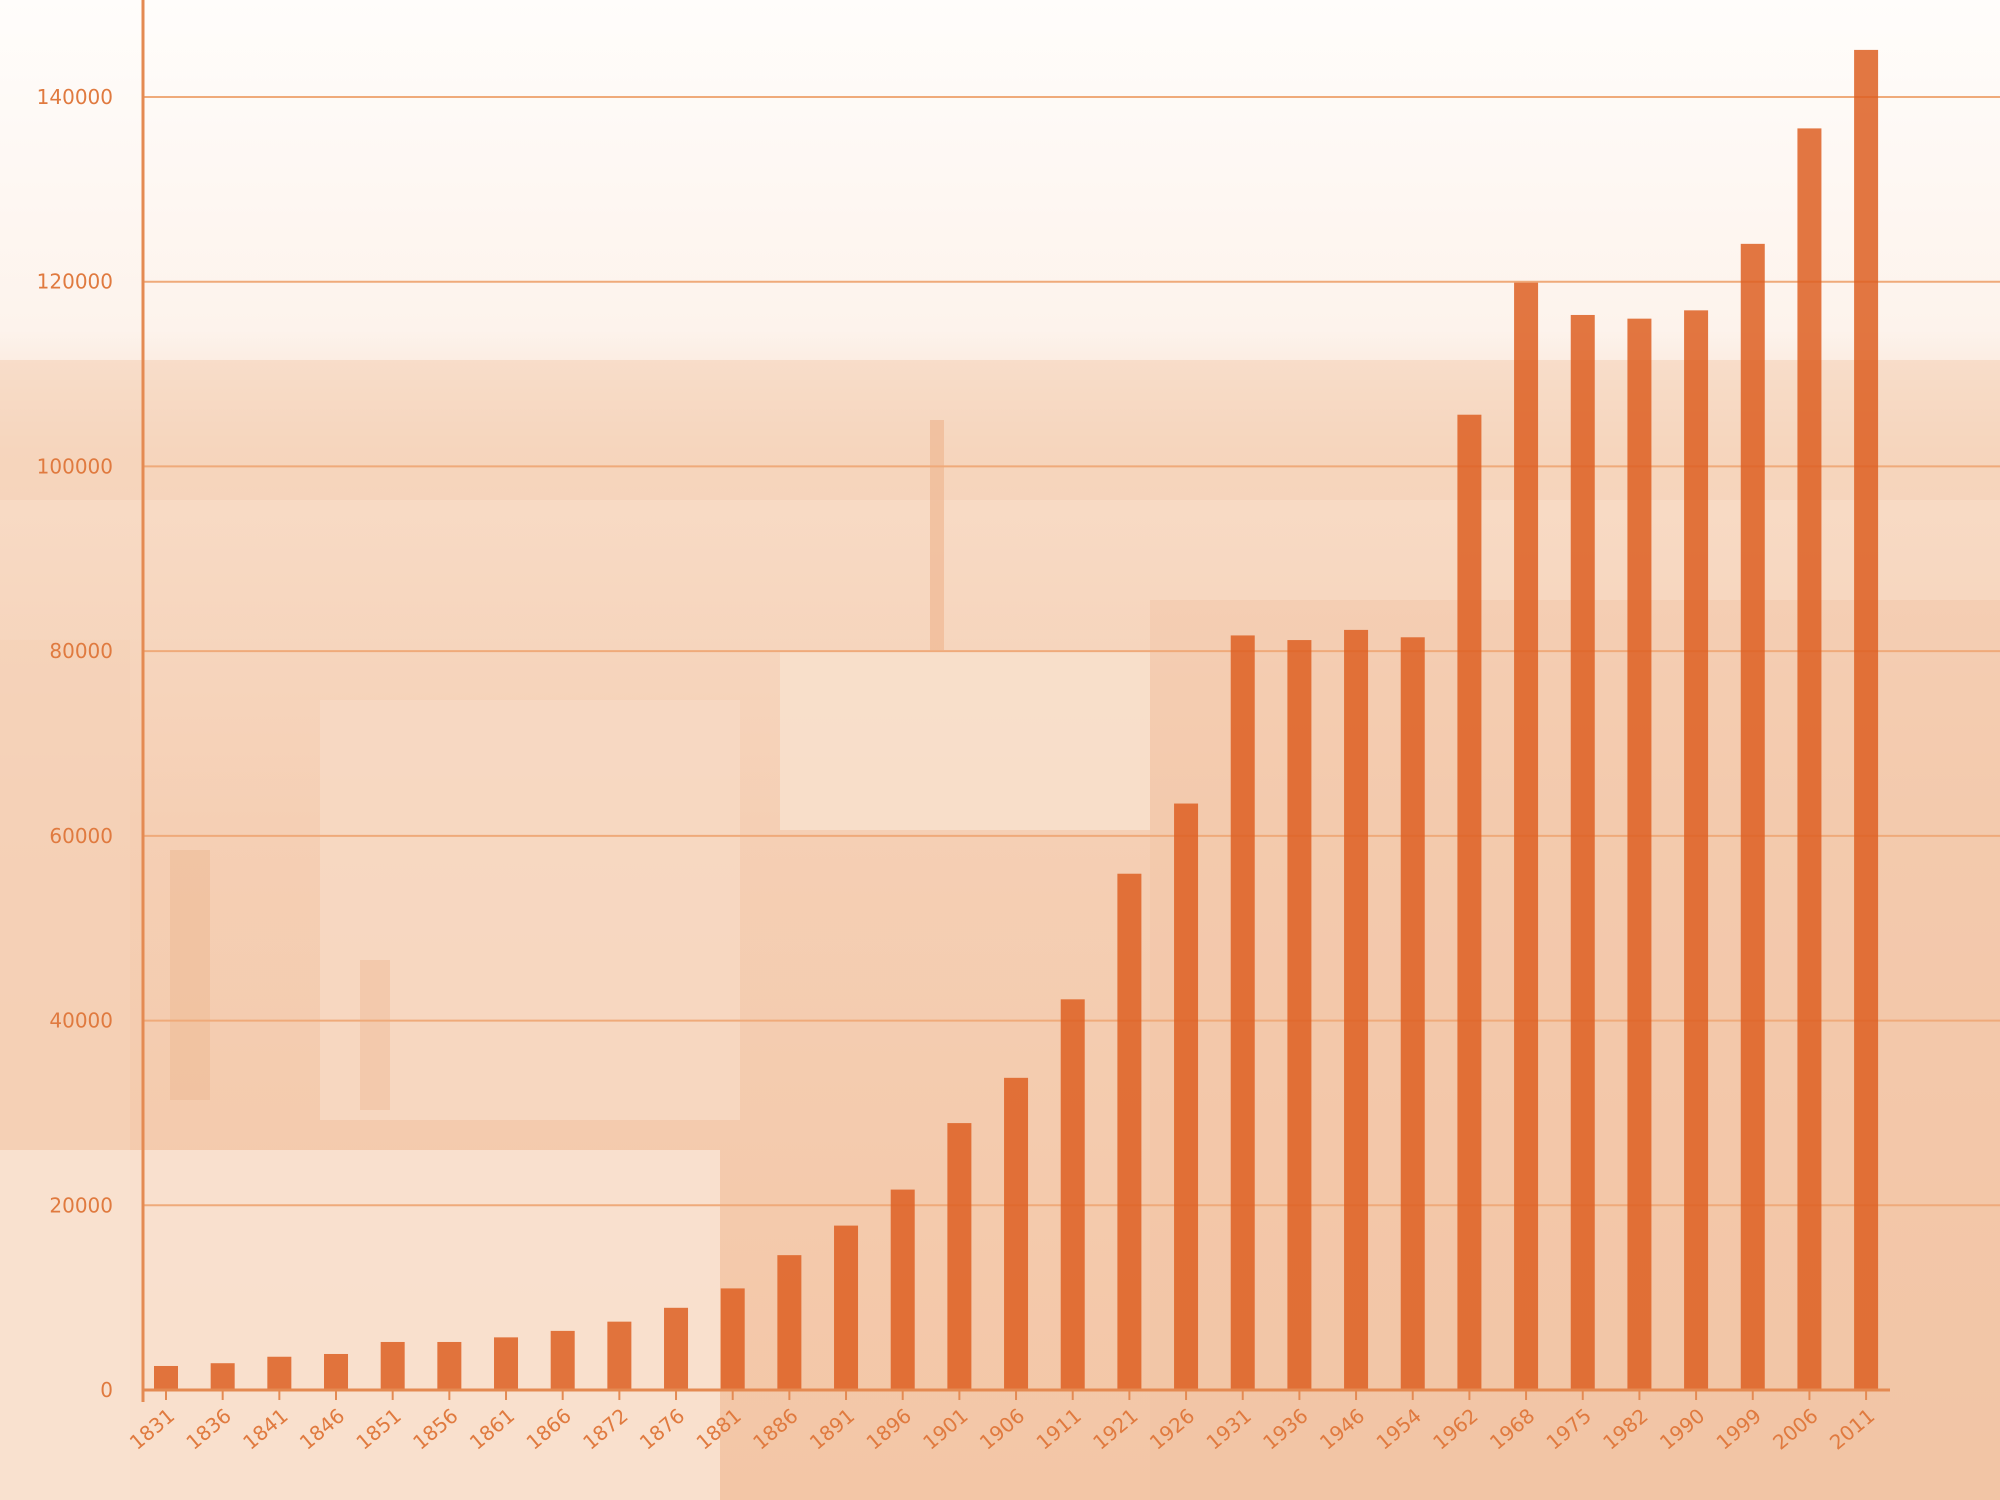  Describe the element at coordinates (1299, 1015) in the screenshot. I see `bar-1936` at that location.